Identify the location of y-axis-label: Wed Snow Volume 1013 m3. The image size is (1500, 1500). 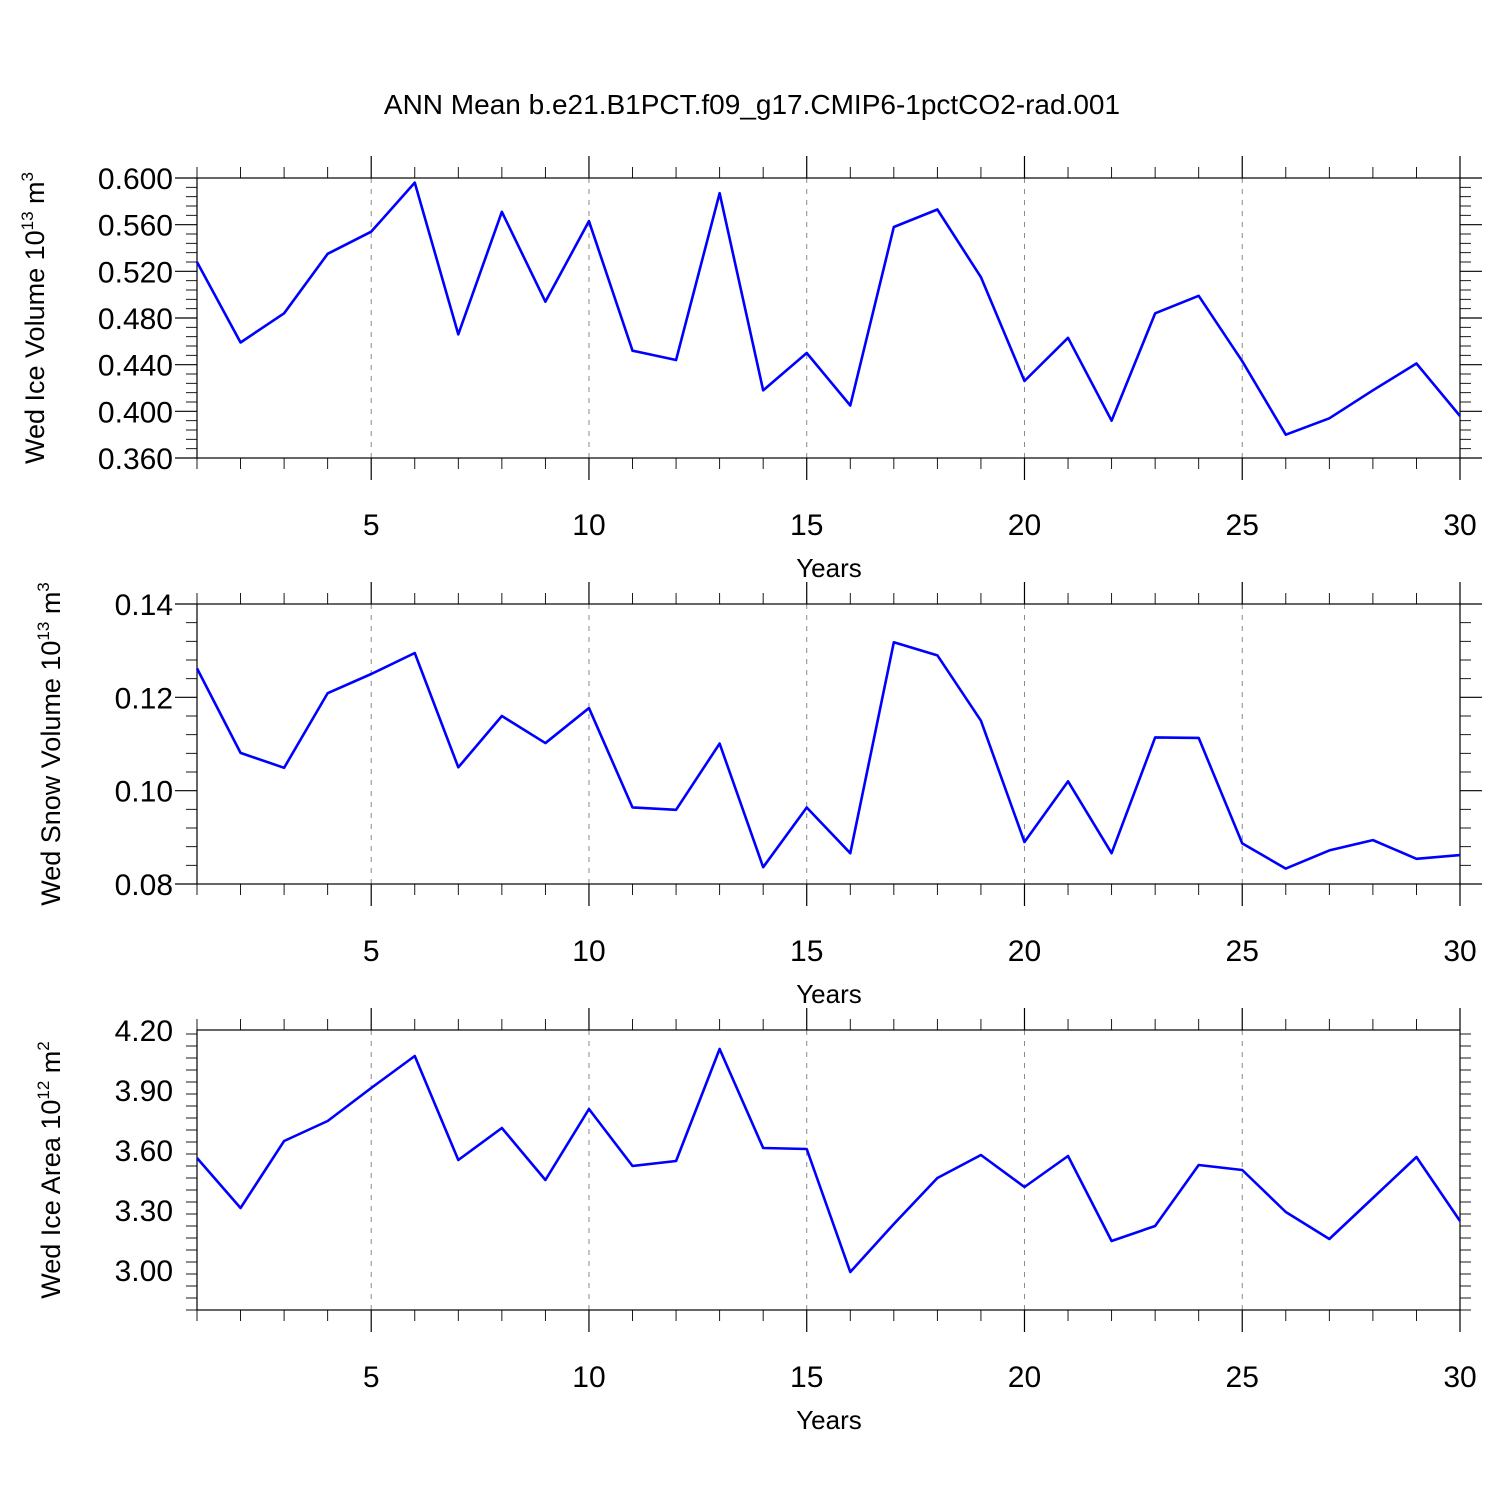
(50, 744).